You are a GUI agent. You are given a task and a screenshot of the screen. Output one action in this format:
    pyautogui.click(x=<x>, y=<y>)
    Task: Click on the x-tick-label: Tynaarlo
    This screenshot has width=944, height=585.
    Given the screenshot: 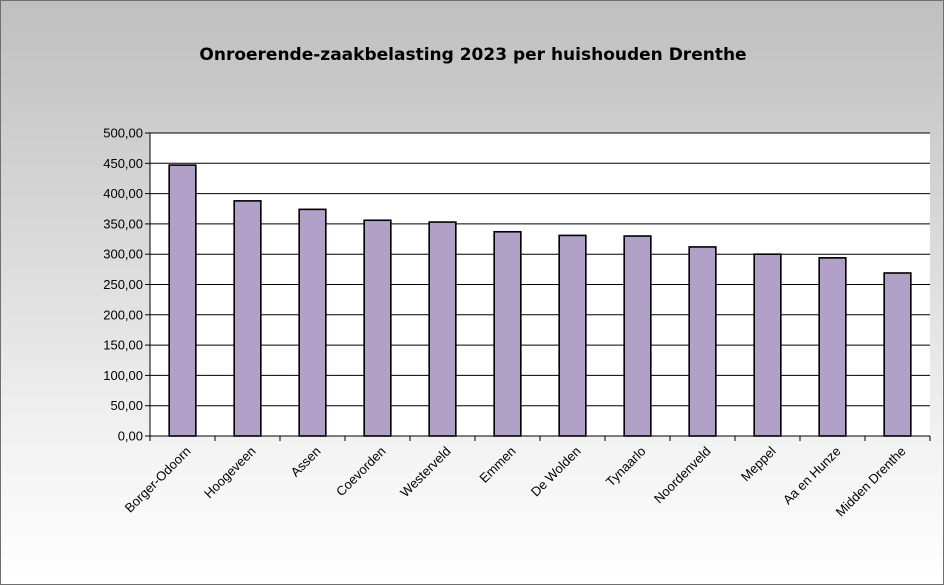 What is the action you would take?
    pyautogui.click(x=626, y=467)
    